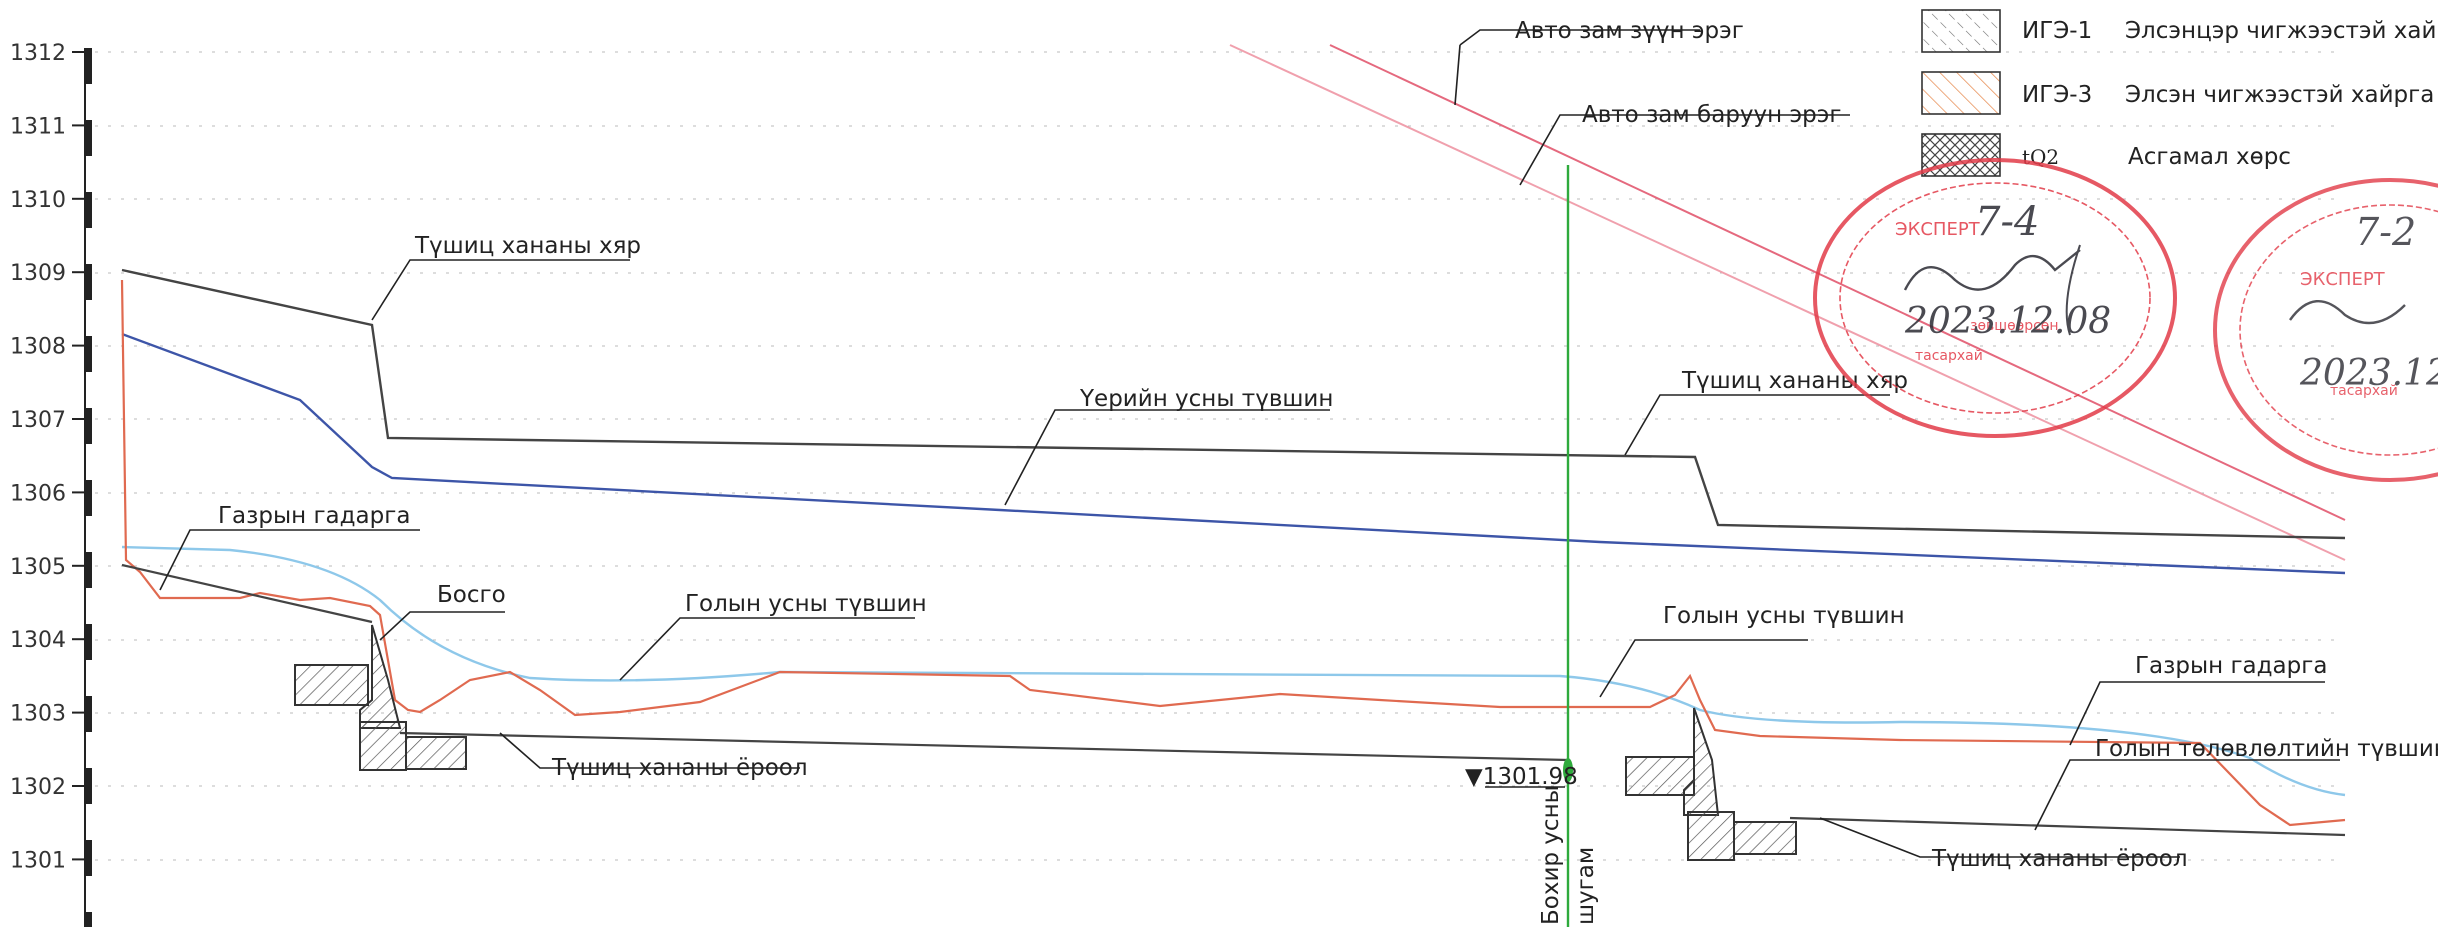 This screenshot has width=2438, height=927. What do you see at coordinates (1784, 616) in the screenshot?
I see `label-river-level-right: Голын усны түвшин` at bounding box center [1784, 616].